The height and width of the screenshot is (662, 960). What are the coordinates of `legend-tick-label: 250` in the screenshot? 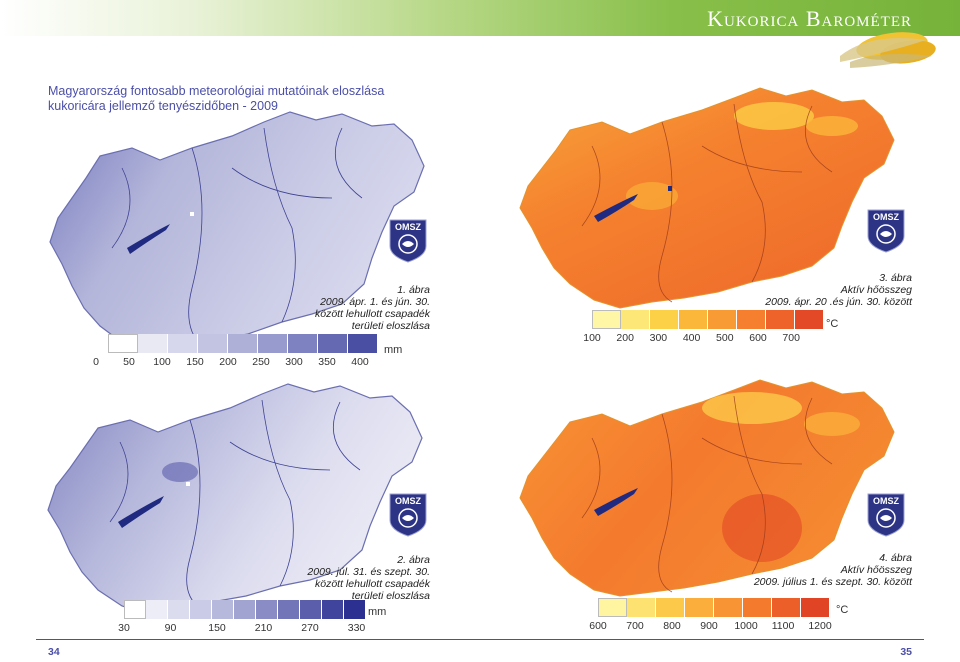 It's located at (261, 362).